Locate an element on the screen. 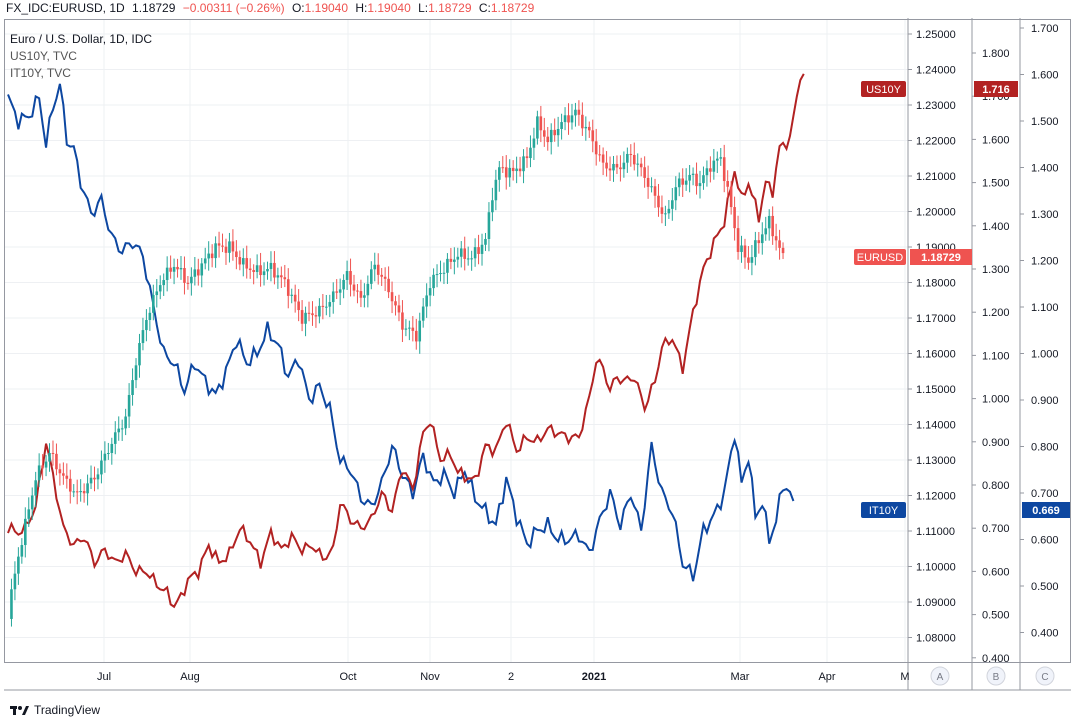 Image resolution: width=1075 pixels, height=726 pixels. legend-eurusd: Euro / U.S. Dollar, 1D, IDC is located at coordinates (81, 39).